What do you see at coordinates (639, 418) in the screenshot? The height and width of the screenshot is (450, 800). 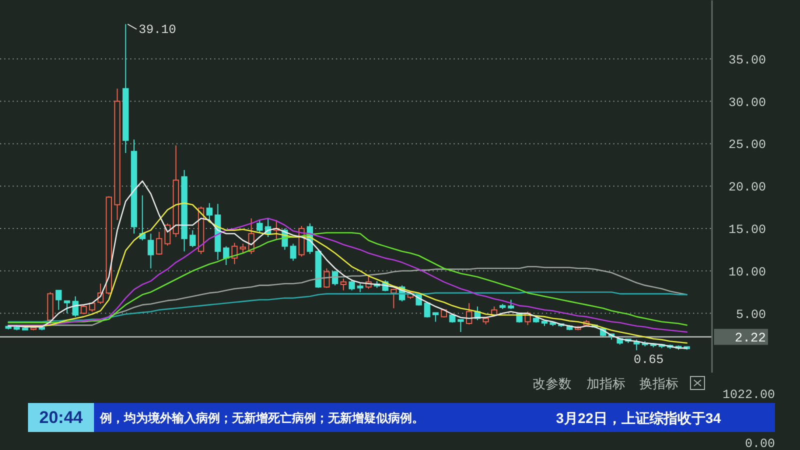 I see `text: 3月22日，上证综指收于34` at bounding box center [639, 418].